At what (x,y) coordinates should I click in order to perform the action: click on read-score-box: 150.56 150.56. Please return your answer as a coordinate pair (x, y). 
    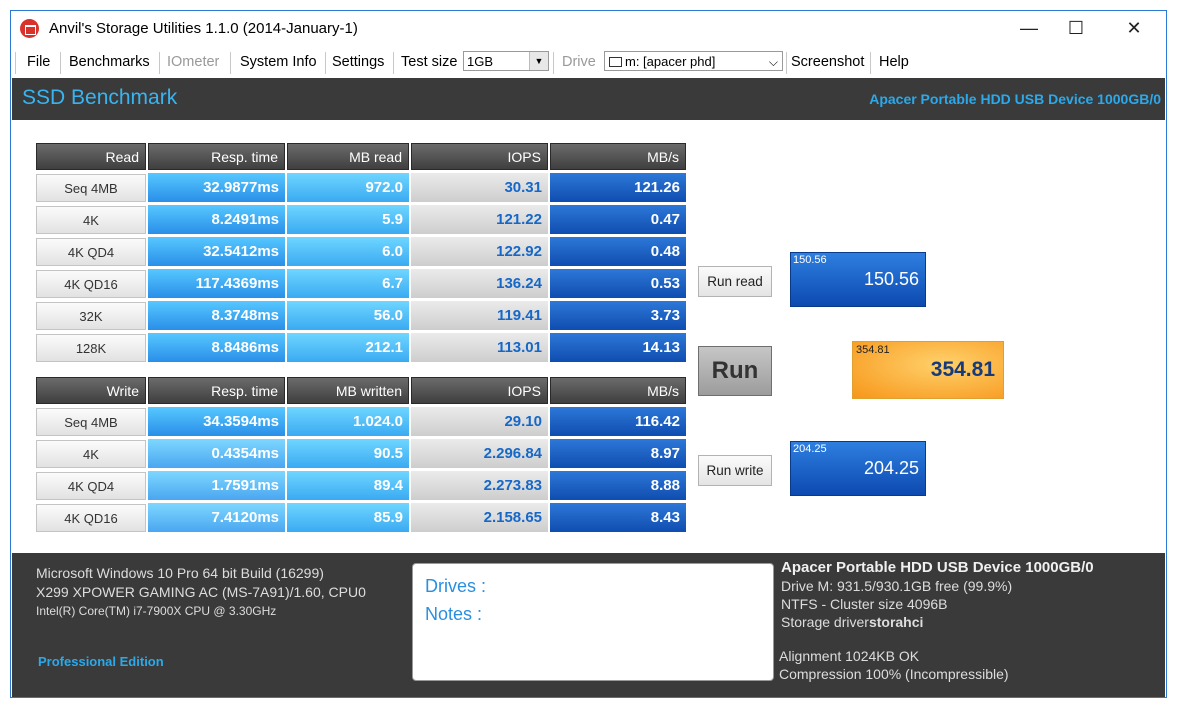
    Looking at the image, I should click on (858, 279).